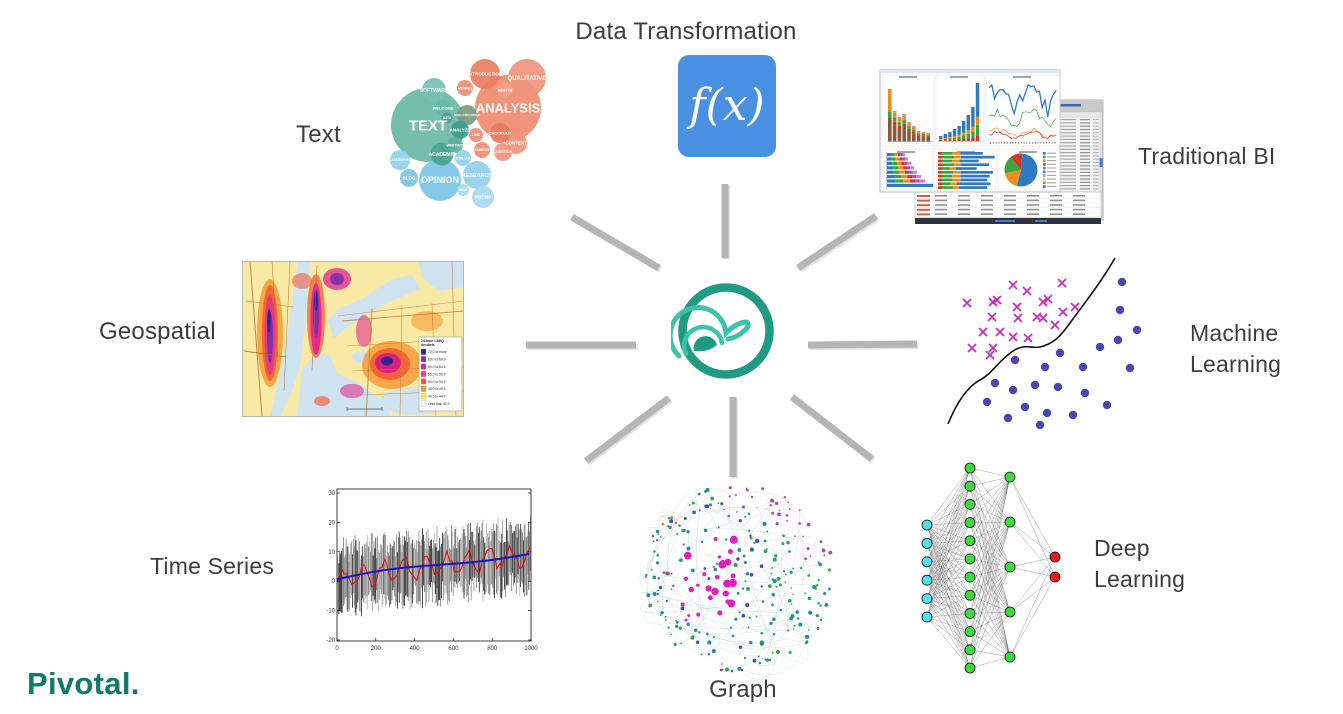 This screenshot has height=714, width=1343. What do you see at coordinates (442, 155) in the screenshot?
I see `wordcloud-word: ACADEMIC` at bounding box center [442, 155].